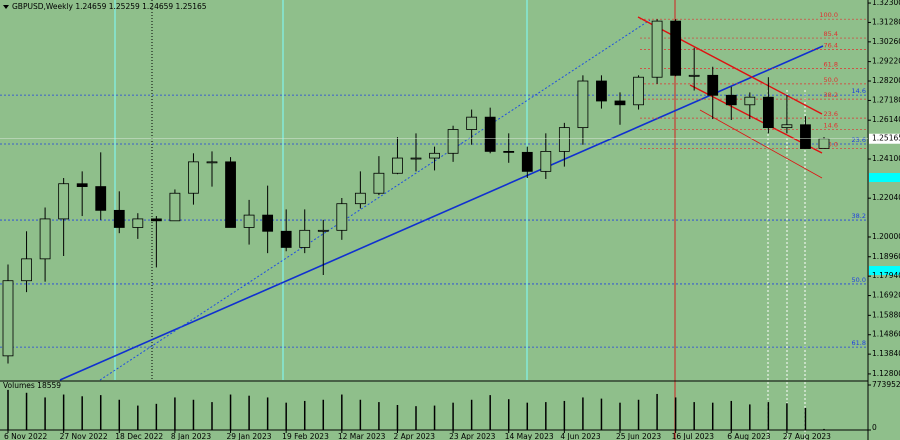  What do you see at coordinates (886, 41) in the screenshot?
I see `y-tick-label: 1.30260` at bounding box center [886, 41].